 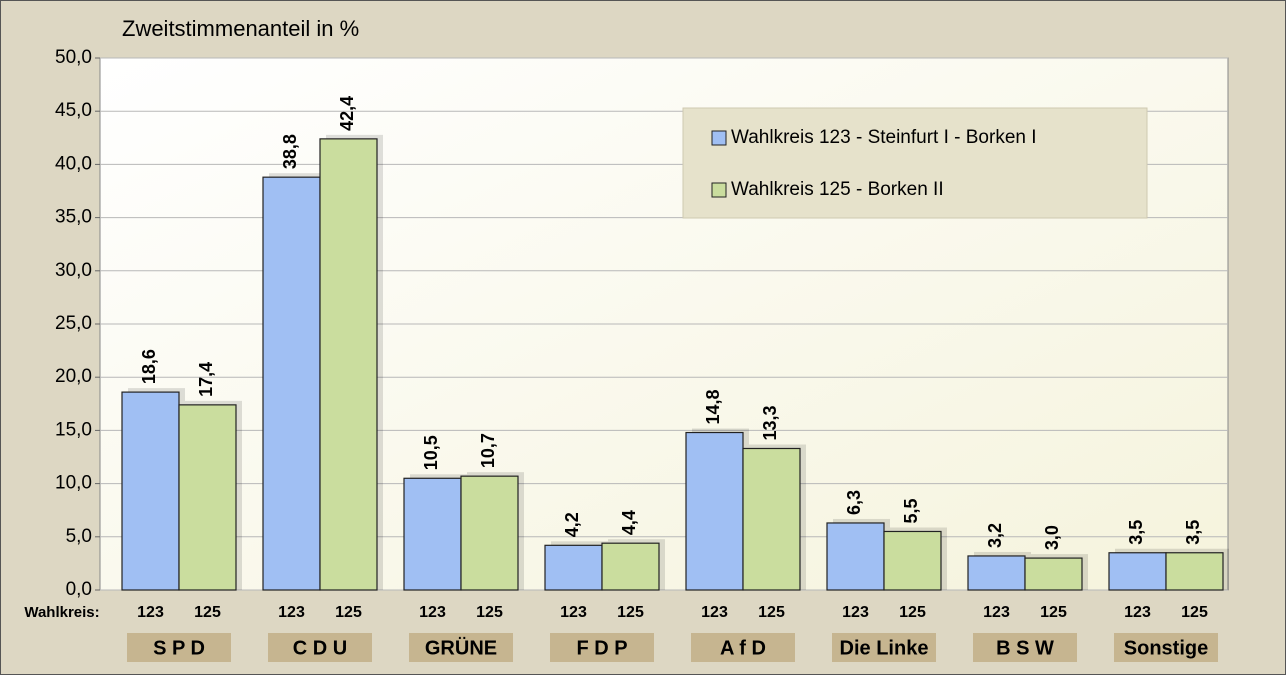 What do you see at coordinates (73, 429) in the screenshot?
I see `y-tick-label: 15,0` at bounding box center [73, 429].